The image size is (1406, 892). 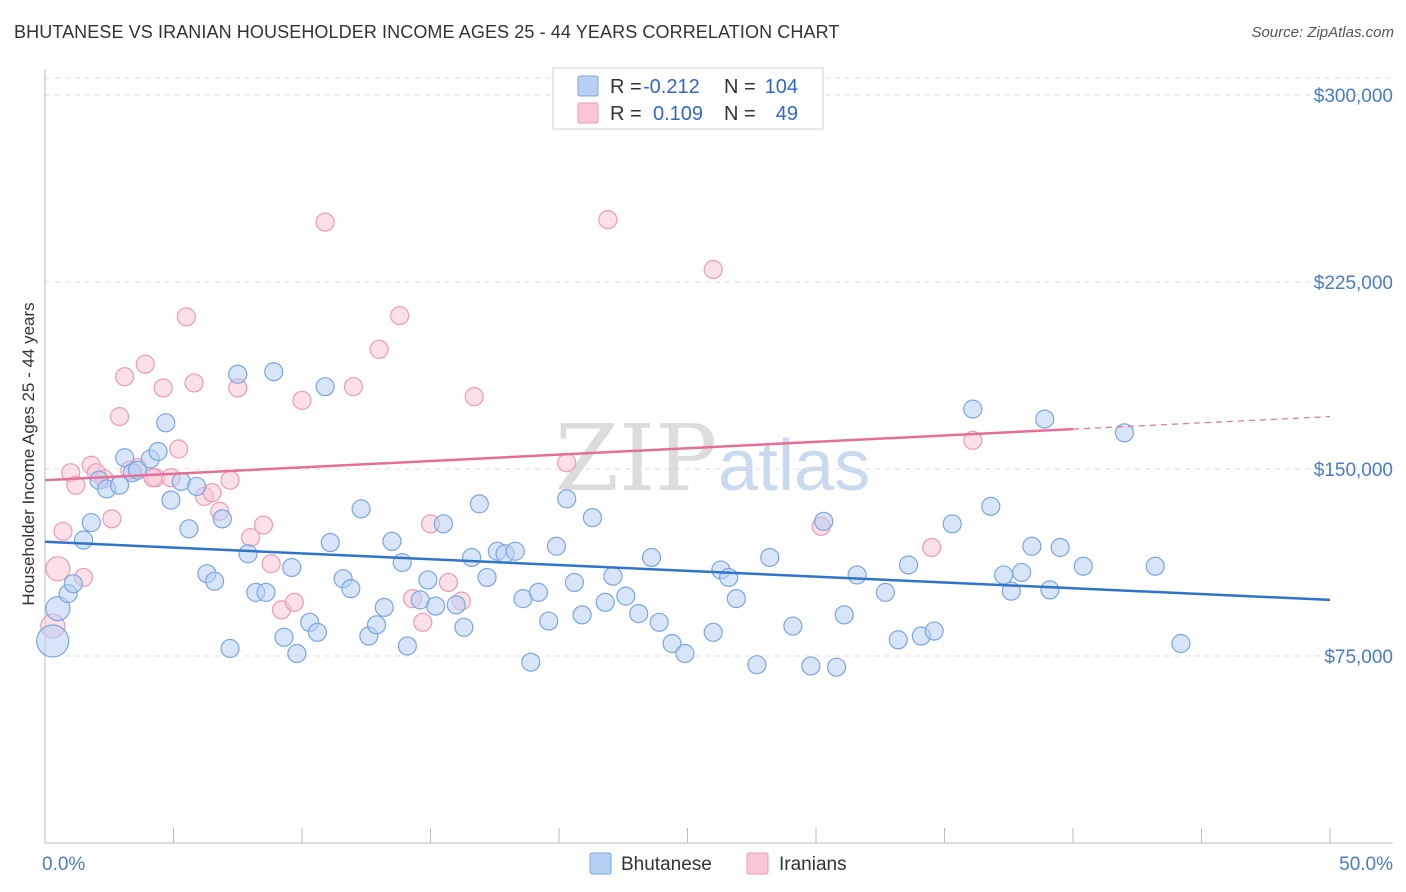 I want to click on watermark: ZIP atlas, so click(x=712, y=458).